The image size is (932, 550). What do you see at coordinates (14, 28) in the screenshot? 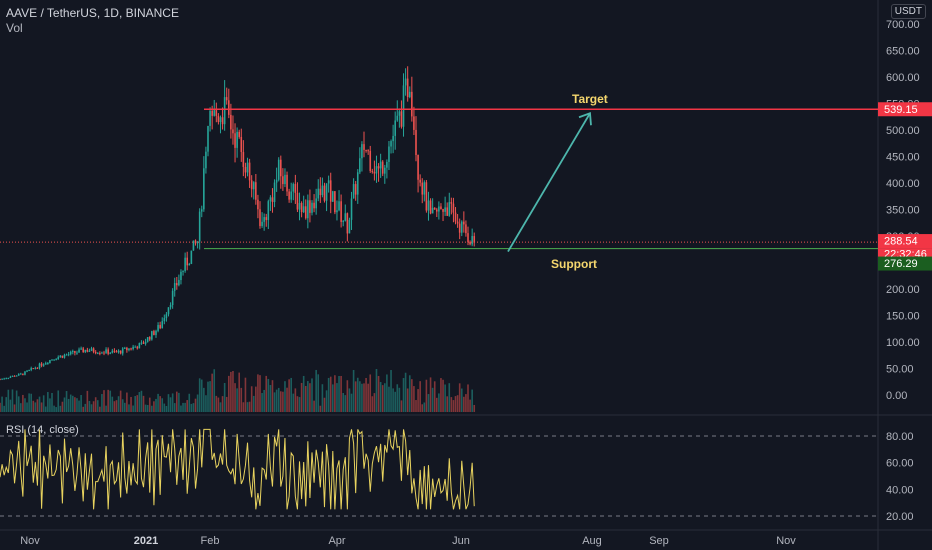
I see `volume-legend: Vol` at bounding box center [14, 28].